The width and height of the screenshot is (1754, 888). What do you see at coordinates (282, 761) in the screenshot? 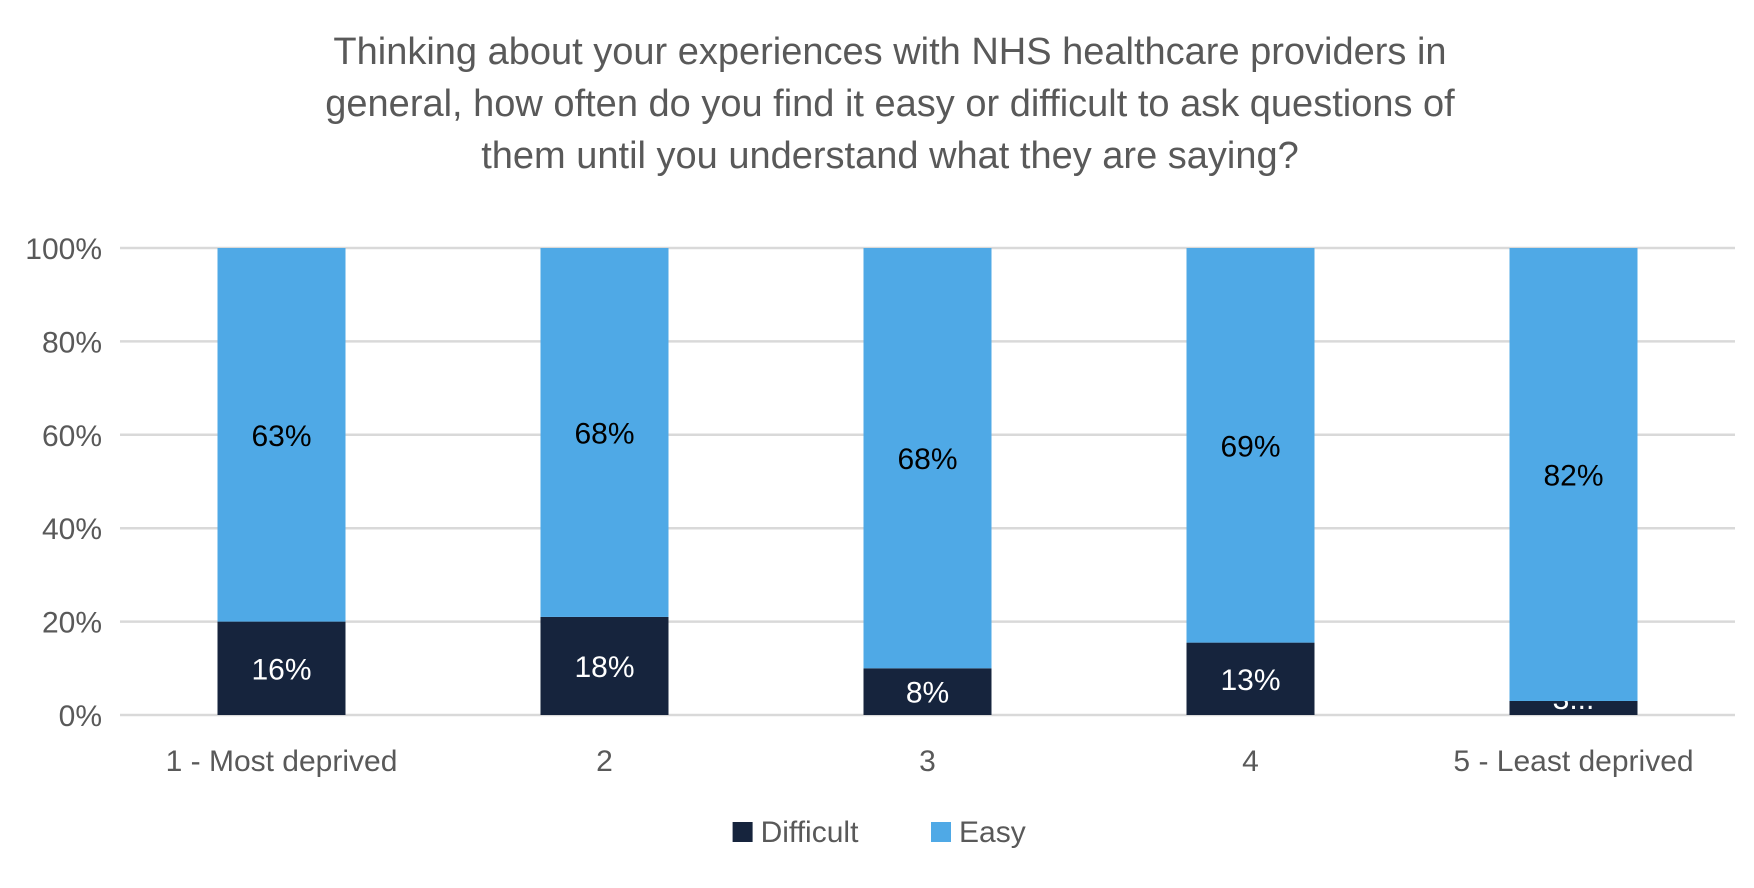
I see `x-tick-label: 1 - Most deprived` at bounding box center [282, 761].